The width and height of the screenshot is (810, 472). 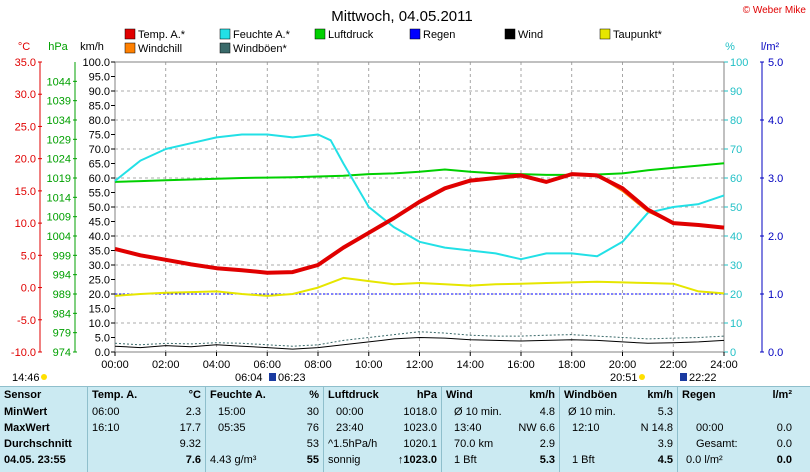 I want to click on rain_lm2-tick-label: 2.0, so click(x=775, y=237).